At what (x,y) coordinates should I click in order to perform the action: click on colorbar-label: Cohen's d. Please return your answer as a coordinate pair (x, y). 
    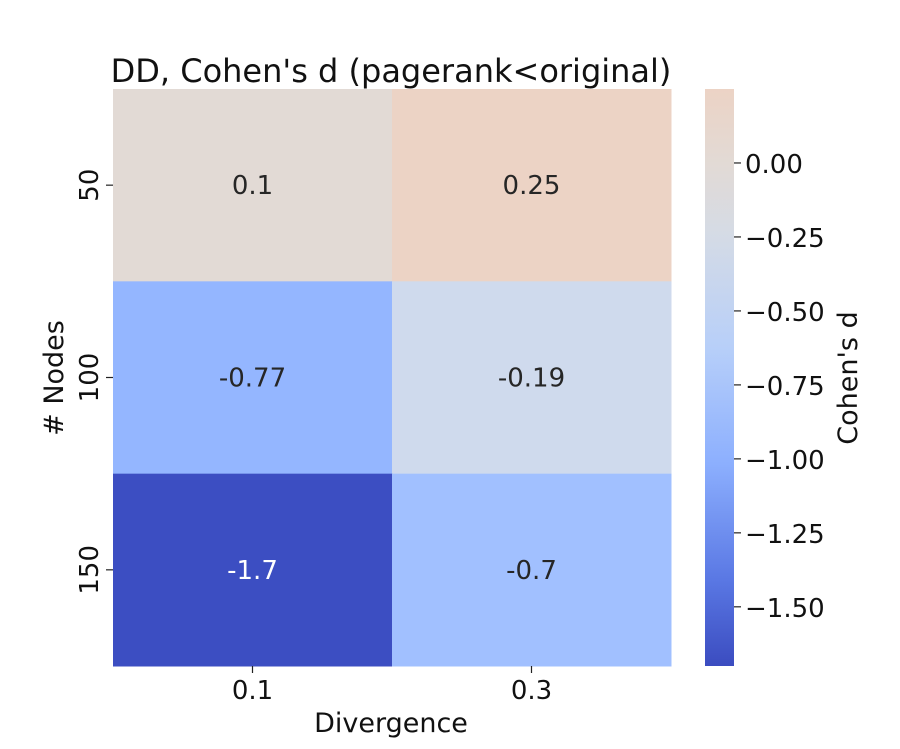
    Looking at the image, I should click on (848, 377).